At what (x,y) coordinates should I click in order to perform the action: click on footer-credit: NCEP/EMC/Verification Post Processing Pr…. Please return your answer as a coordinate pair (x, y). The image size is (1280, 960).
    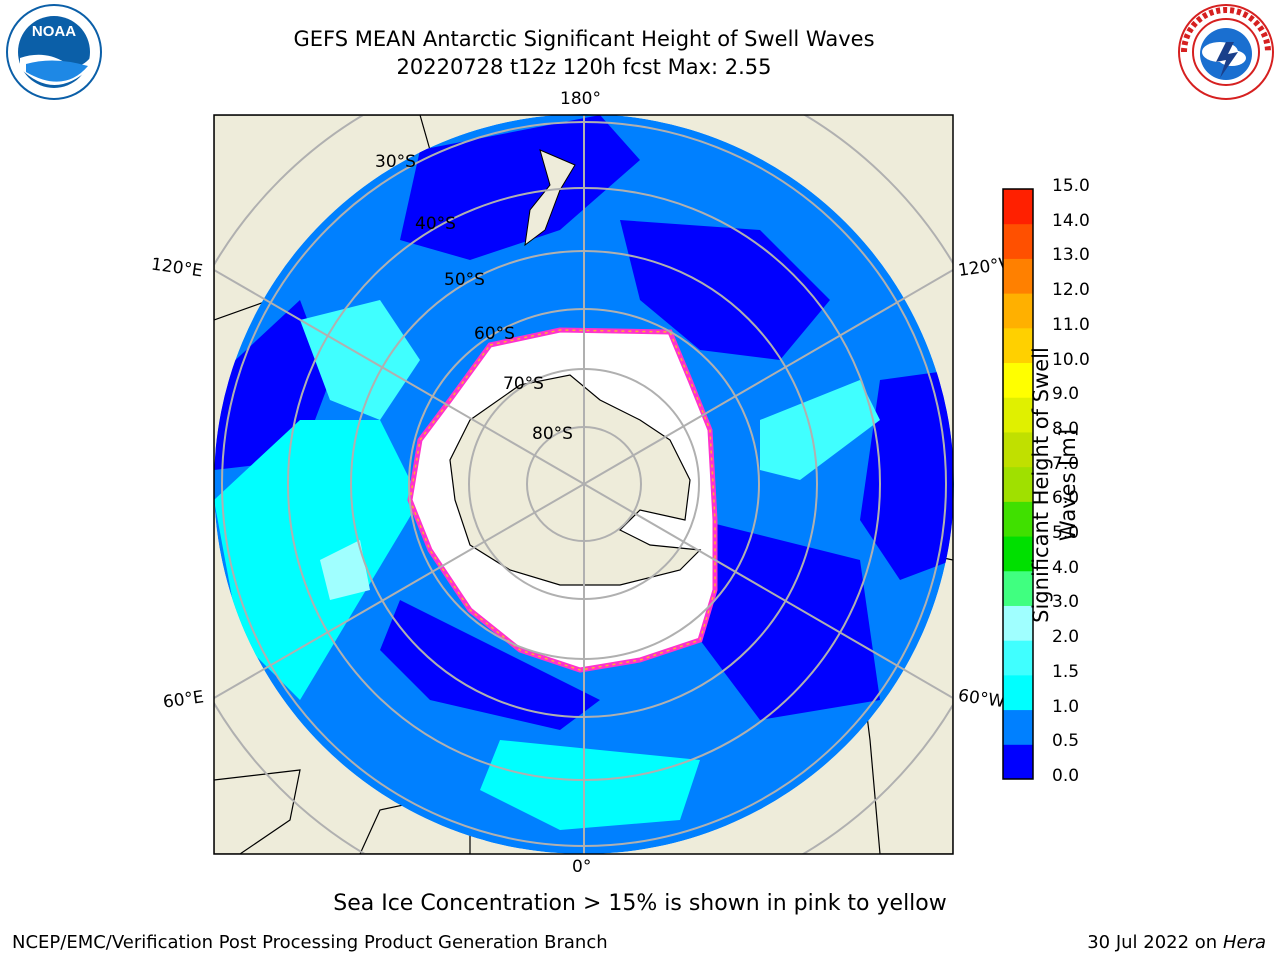
    Looking at the image, I should click on (310, 942).